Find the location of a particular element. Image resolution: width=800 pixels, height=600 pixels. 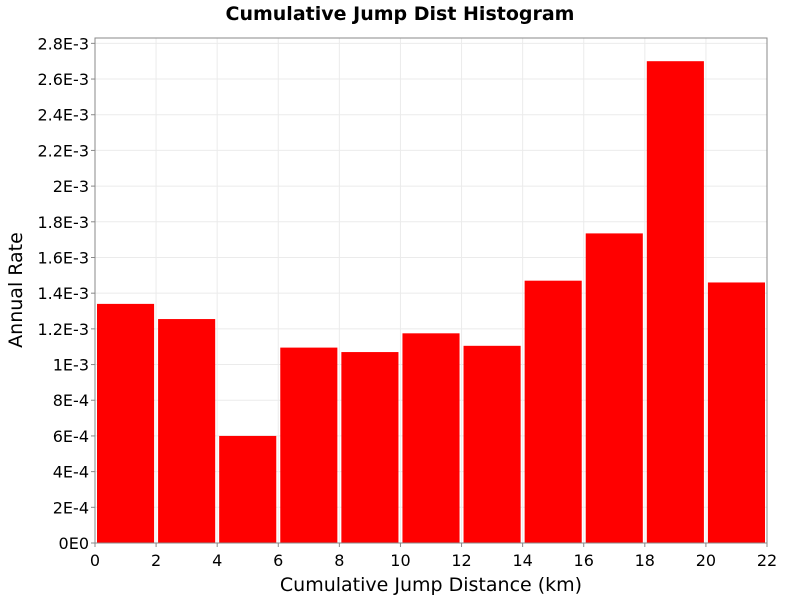

y-tick-label: 1E-3 is located at coordinates (71, 365).